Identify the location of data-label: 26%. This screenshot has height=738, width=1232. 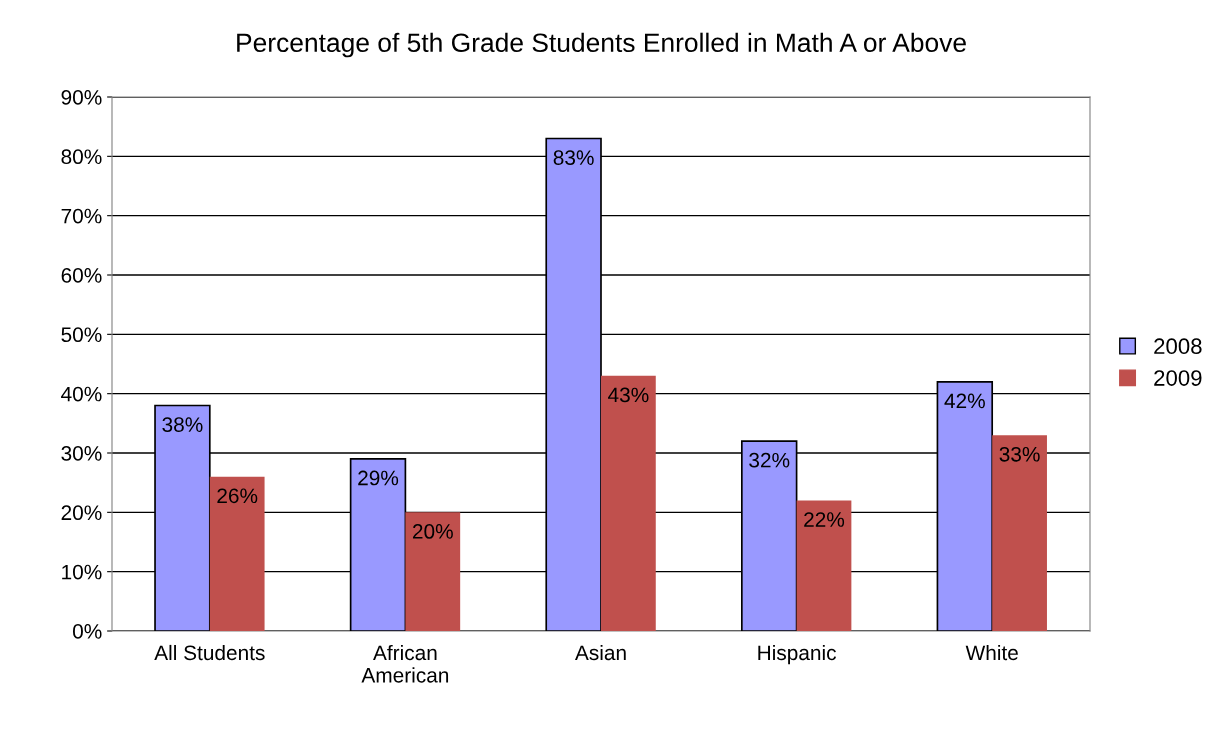
(237, 496).